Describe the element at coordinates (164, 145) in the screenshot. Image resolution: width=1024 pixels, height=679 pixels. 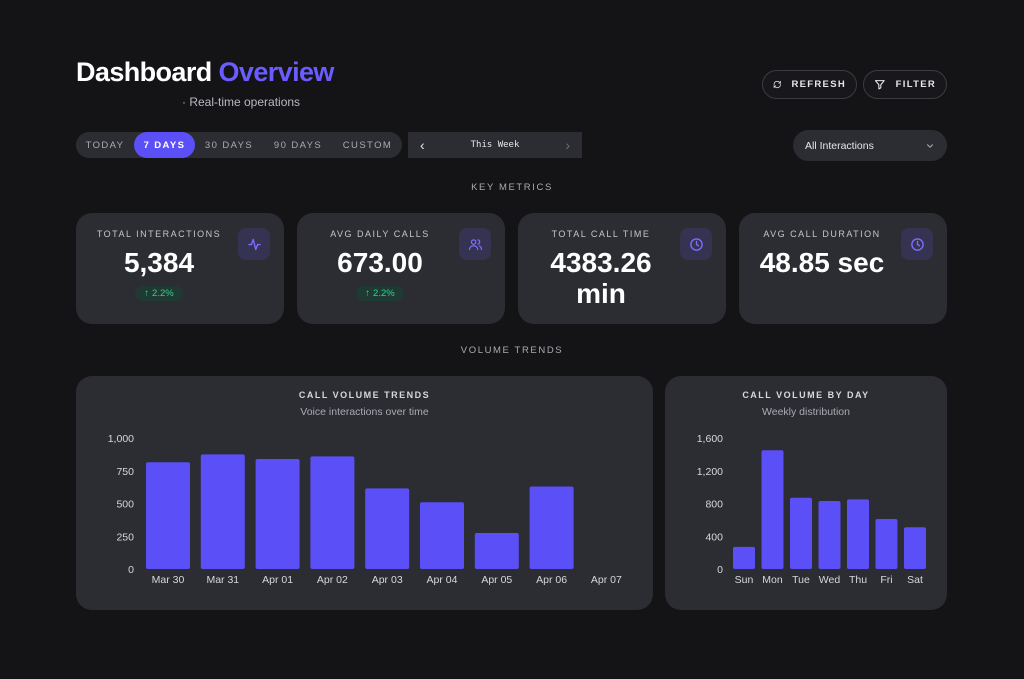
I see `tab-7-days: 7 DAYS` at that location.